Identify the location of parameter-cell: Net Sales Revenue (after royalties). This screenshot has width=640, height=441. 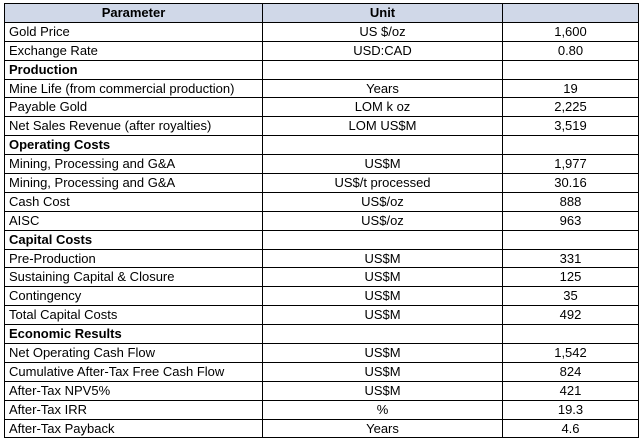
(133, 126).